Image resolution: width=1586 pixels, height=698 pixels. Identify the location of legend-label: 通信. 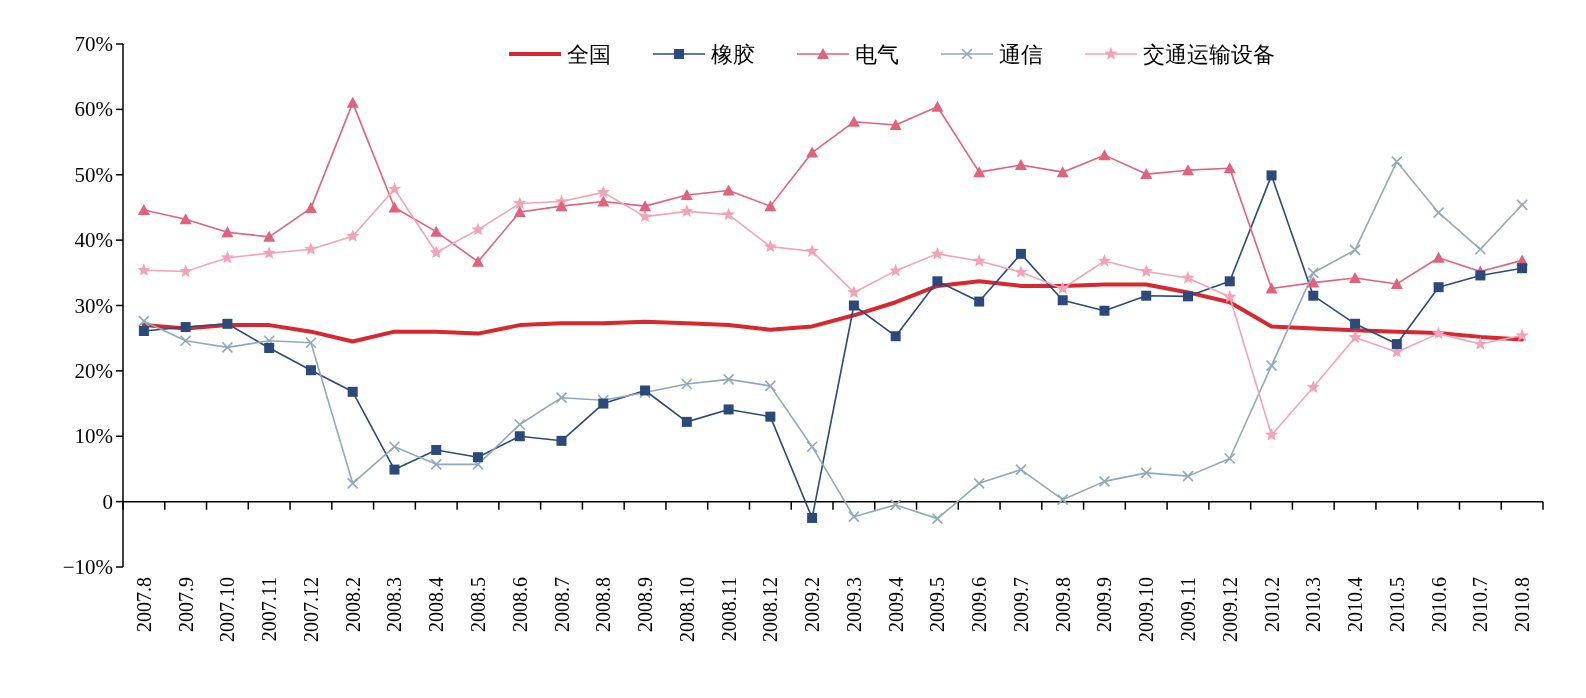
(1021, 54).